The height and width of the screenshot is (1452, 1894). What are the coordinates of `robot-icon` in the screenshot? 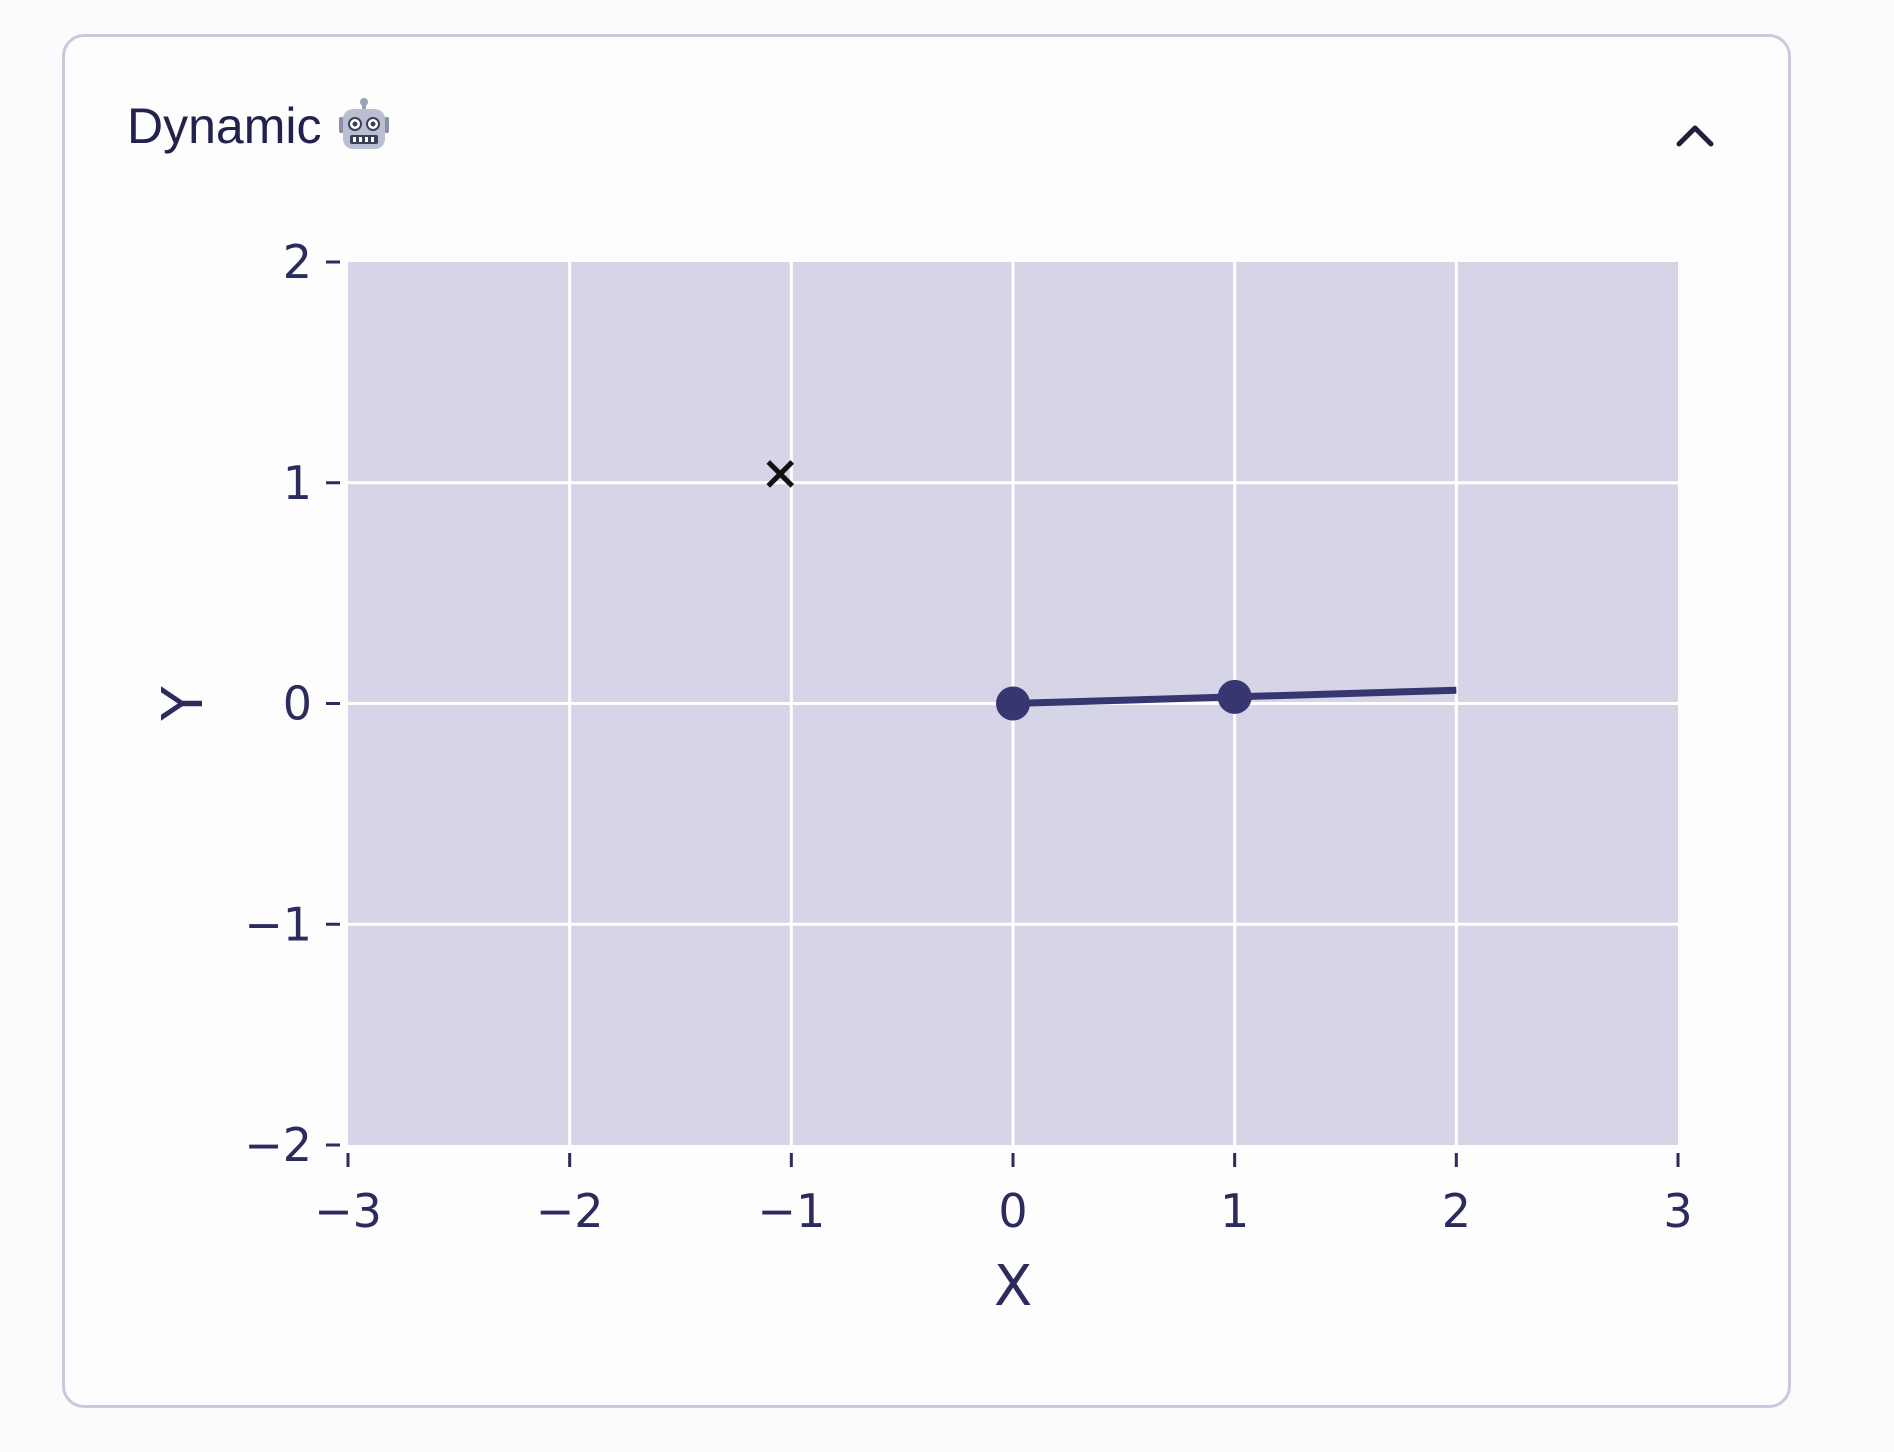 It's located at (364, 126).